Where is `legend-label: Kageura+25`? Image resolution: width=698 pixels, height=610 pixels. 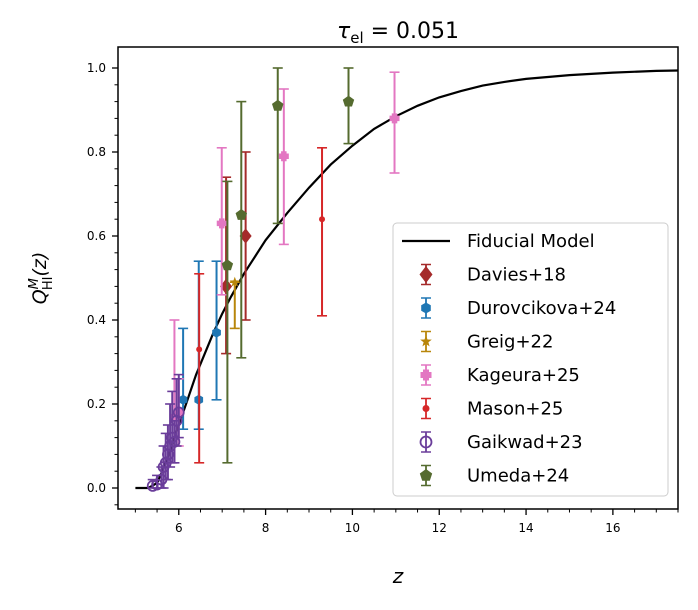 legend-label: Kageura+25 is located at coordinates (523, 375).